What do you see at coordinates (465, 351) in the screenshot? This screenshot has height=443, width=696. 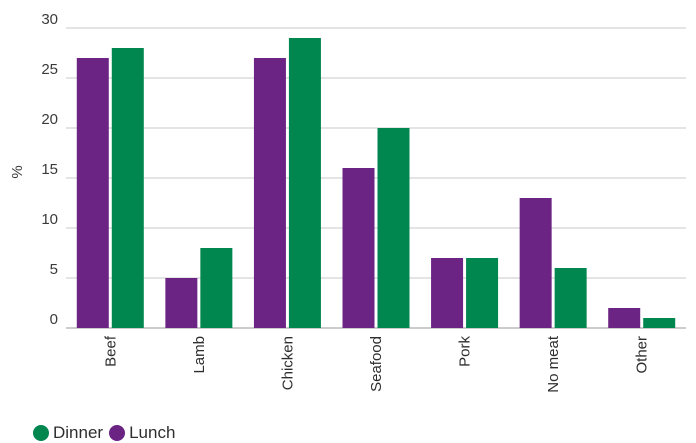 I see `x-category-label-pork: Pork` at bounding box center [465, 351].